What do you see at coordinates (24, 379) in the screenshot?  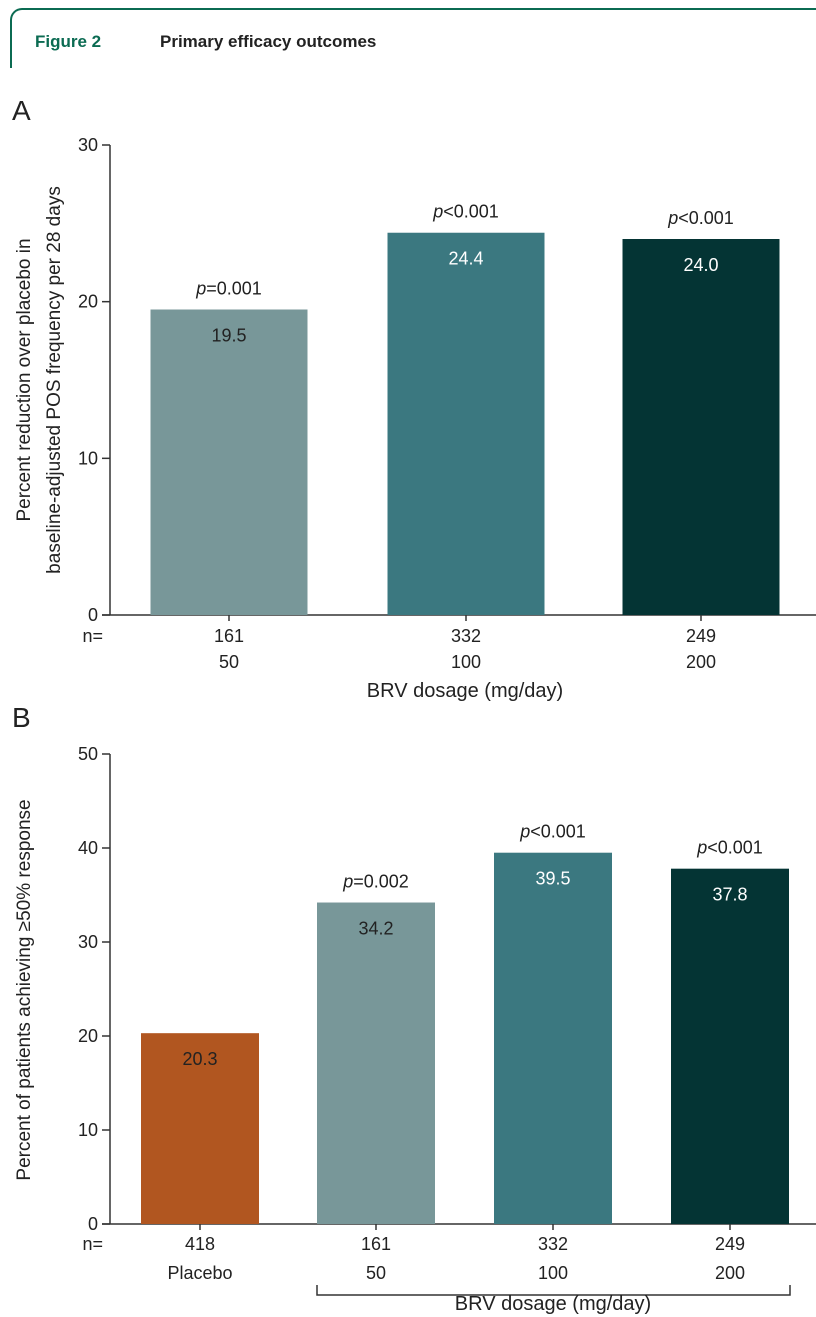 I see `panel-a-y-axis-label: Percent reduction over placebo in` at bounding box center [24, 379].